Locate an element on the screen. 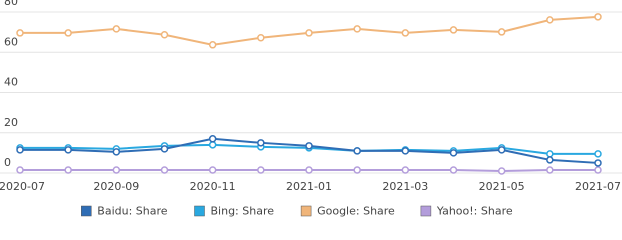 The image size is (622, 240). legend-label: Yahoo!: Share is located at coordinates (474, 211).